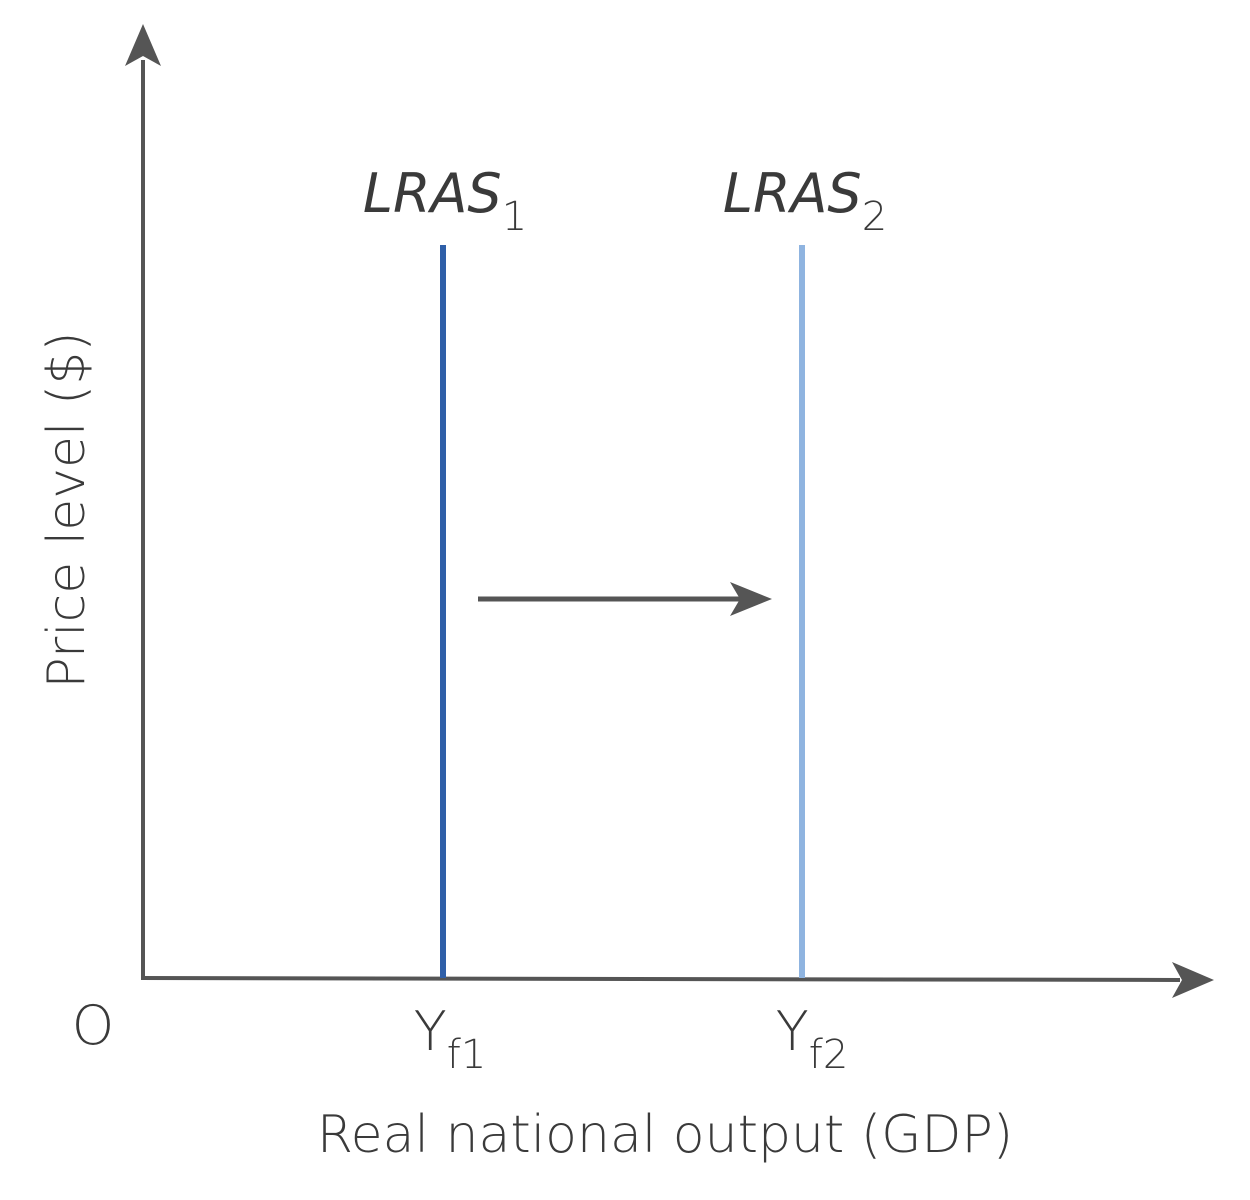 This screenshot has width=1250, height=1200. Describe the element at coordinates (67, 509) in the screenshot. I see `y-axis-label: Price level ($)` at that location.